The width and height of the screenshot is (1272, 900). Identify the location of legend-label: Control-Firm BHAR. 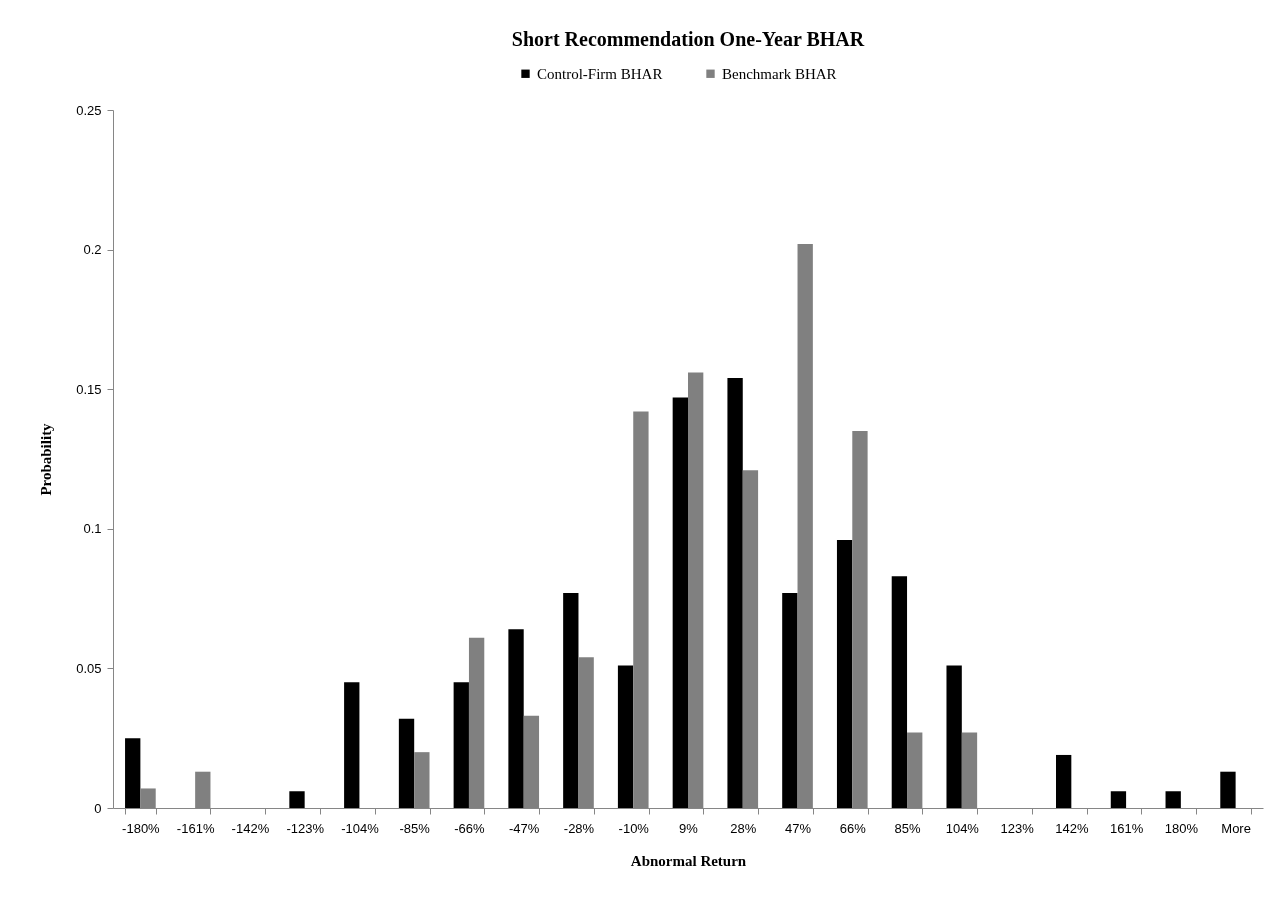
(600, 73).